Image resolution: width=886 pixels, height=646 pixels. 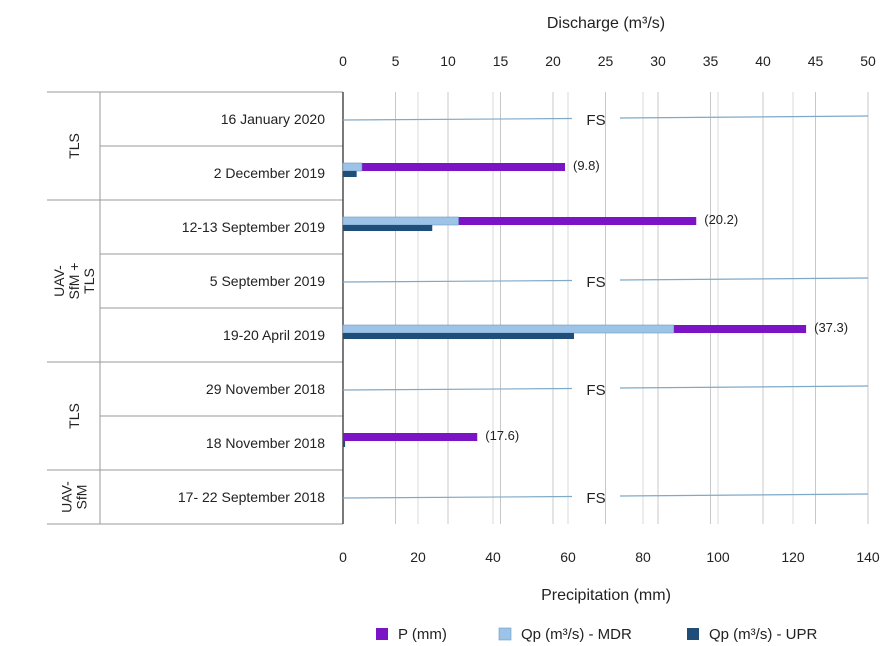 What do you see at coordinates (816, 61) in the screenshot?
I see `top-tick-label: 45` at bounding box center [816, 61].